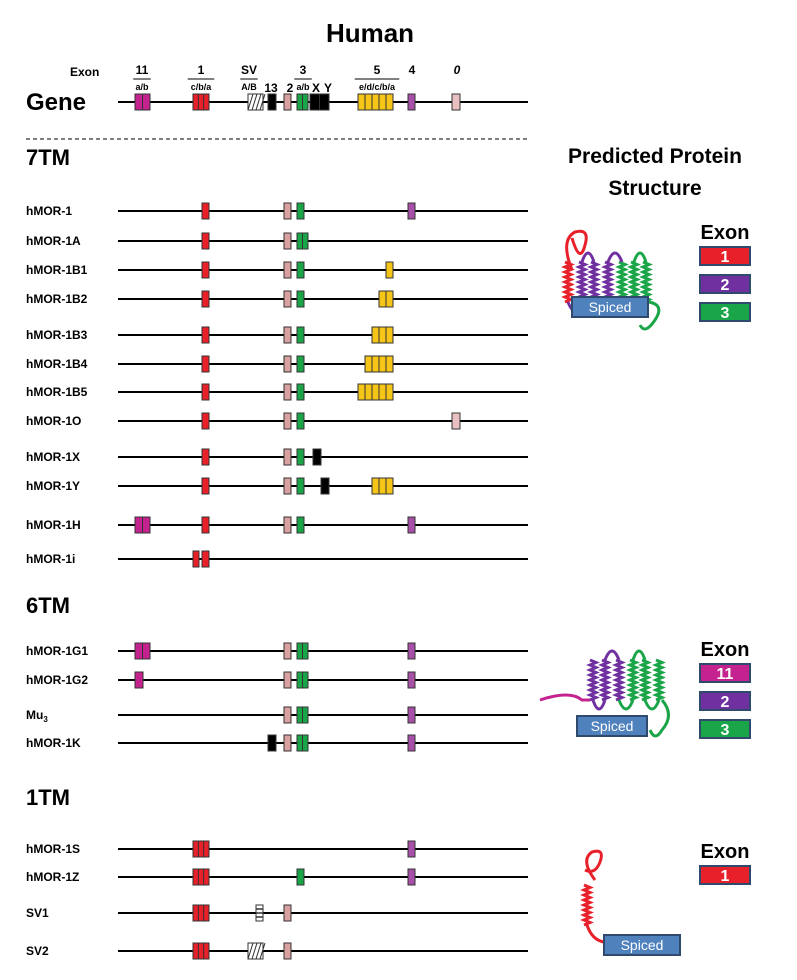 The width and height of the screenshot is (797, 980). What do you see at coordinates (57, 392) in the screenshot?
I see `isoform-label: hMOR-1B5` at bounding box center [57, 392].